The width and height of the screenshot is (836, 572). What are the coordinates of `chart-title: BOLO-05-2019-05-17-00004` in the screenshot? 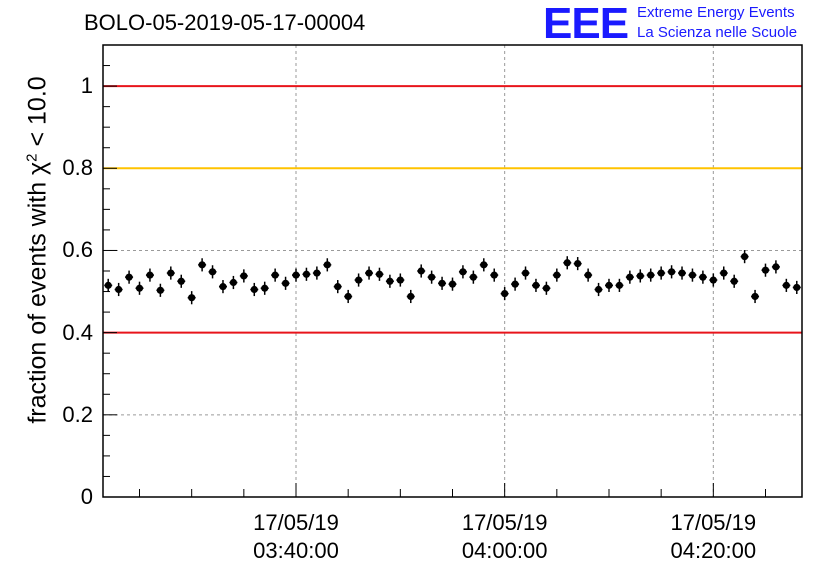 It's located at (225, 22).